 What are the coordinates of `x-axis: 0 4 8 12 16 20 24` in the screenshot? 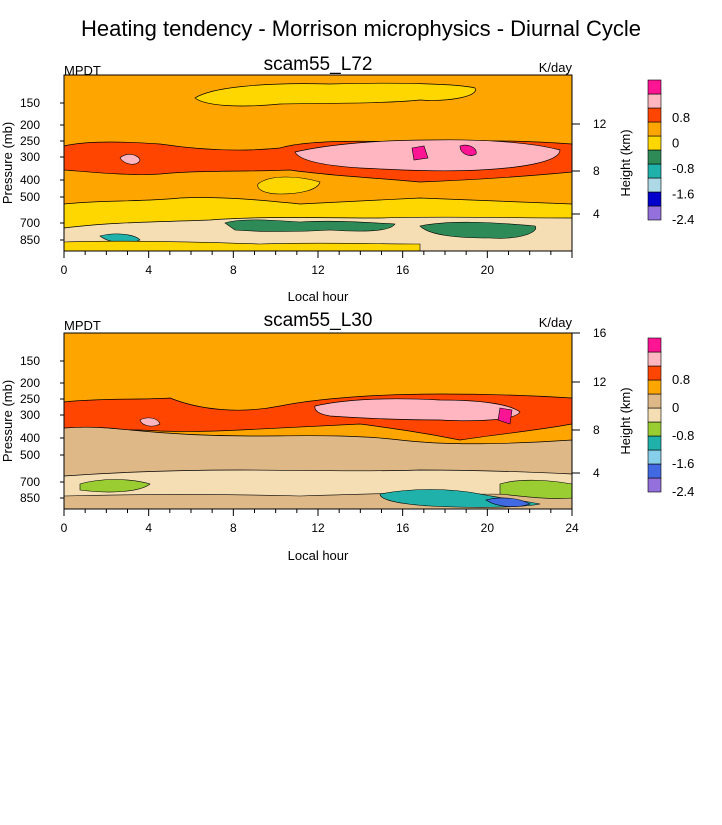 It's located at (320, 522).